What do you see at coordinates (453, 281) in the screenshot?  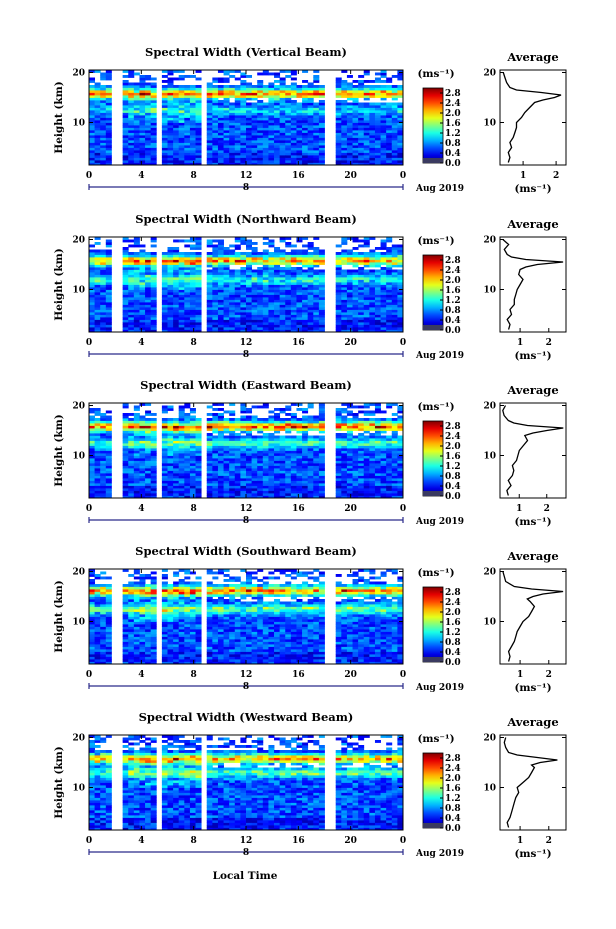 I see `colorbar-tick-label: 2.0` at bounding box center [453, 281].